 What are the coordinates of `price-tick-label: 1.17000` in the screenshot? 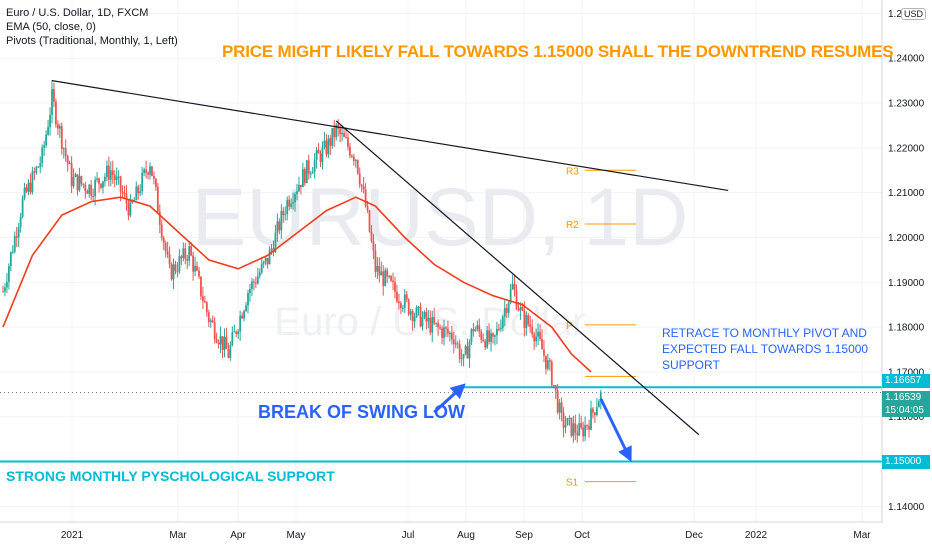 It's located at (906, 372).